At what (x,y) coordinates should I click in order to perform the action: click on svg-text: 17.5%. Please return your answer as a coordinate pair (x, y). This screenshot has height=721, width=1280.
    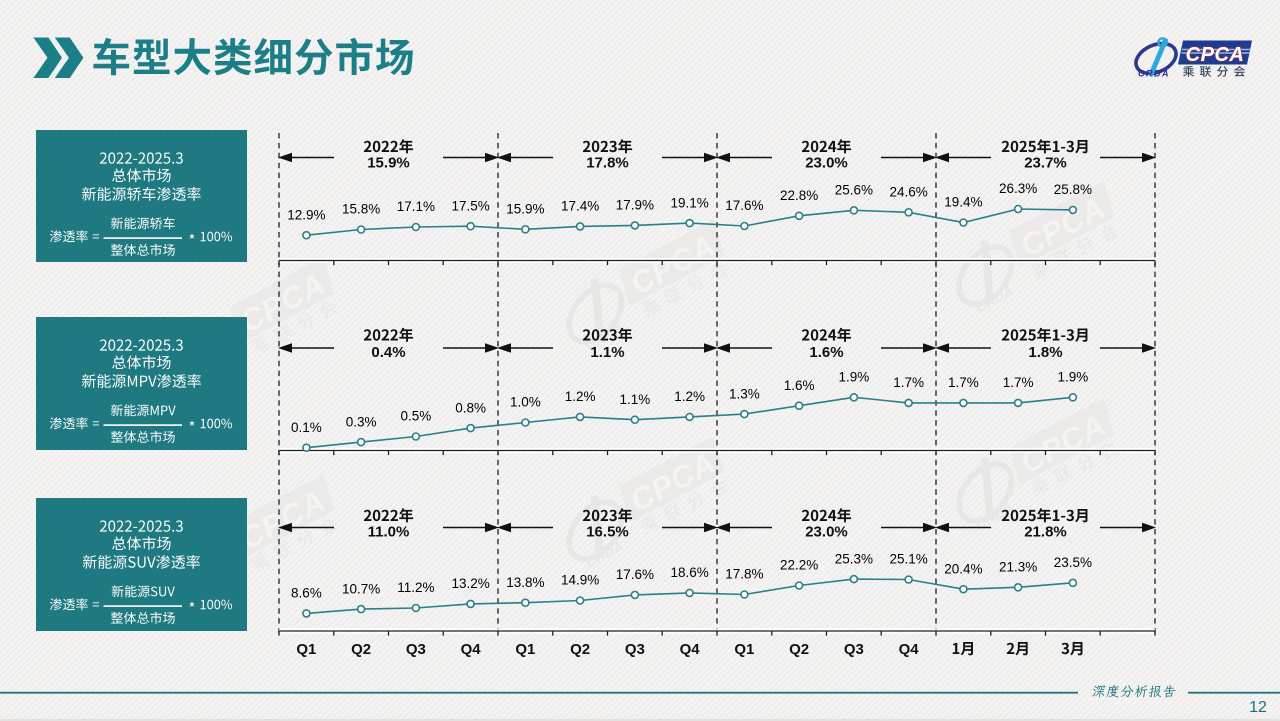
    Looking at the image, I should click on (470, 205).